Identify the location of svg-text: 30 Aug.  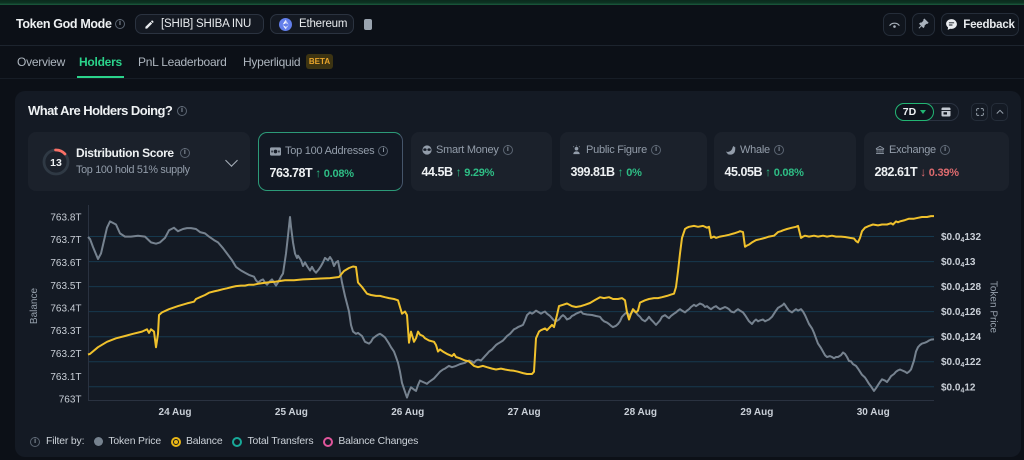
(873, 412).